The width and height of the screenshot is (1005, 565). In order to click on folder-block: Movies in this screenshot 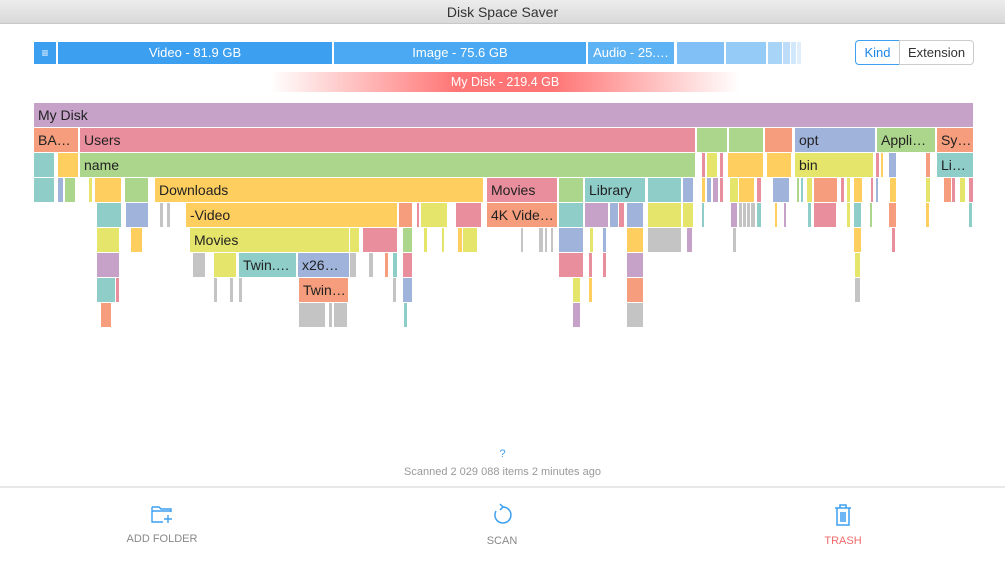, I will do `click(522, 190)`.